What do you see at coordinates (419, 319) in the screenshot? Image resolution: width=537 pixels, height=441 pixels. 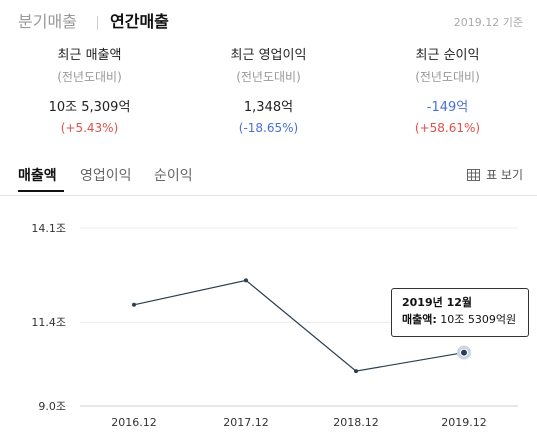 I see `tooltip-key: 매출액:` at bounding box center [419, 319].